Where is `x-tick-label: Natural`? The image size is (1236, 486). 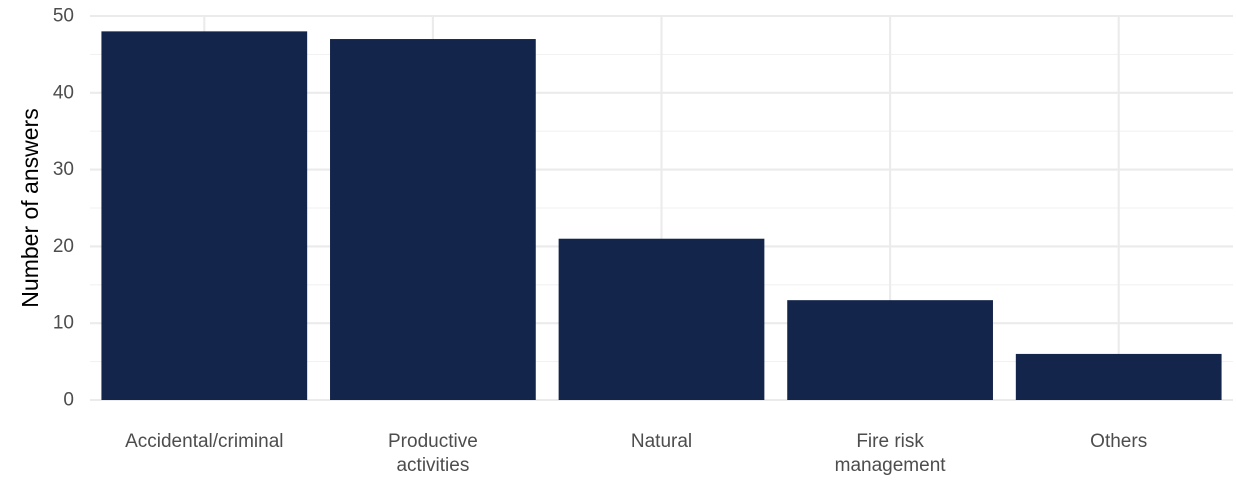 x-tick-label: Natural is located at coordinates (661, 441).